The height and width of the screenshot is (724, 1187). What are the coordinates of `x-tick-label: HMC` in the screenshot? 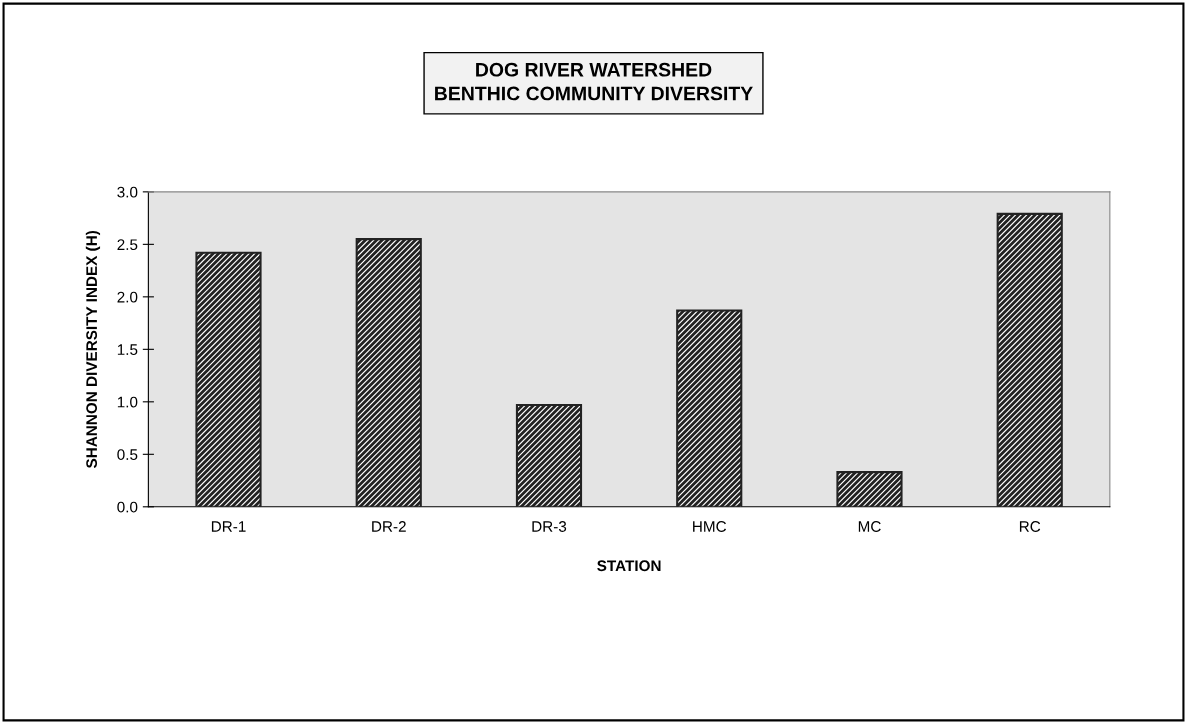 It's located at (710, 526).